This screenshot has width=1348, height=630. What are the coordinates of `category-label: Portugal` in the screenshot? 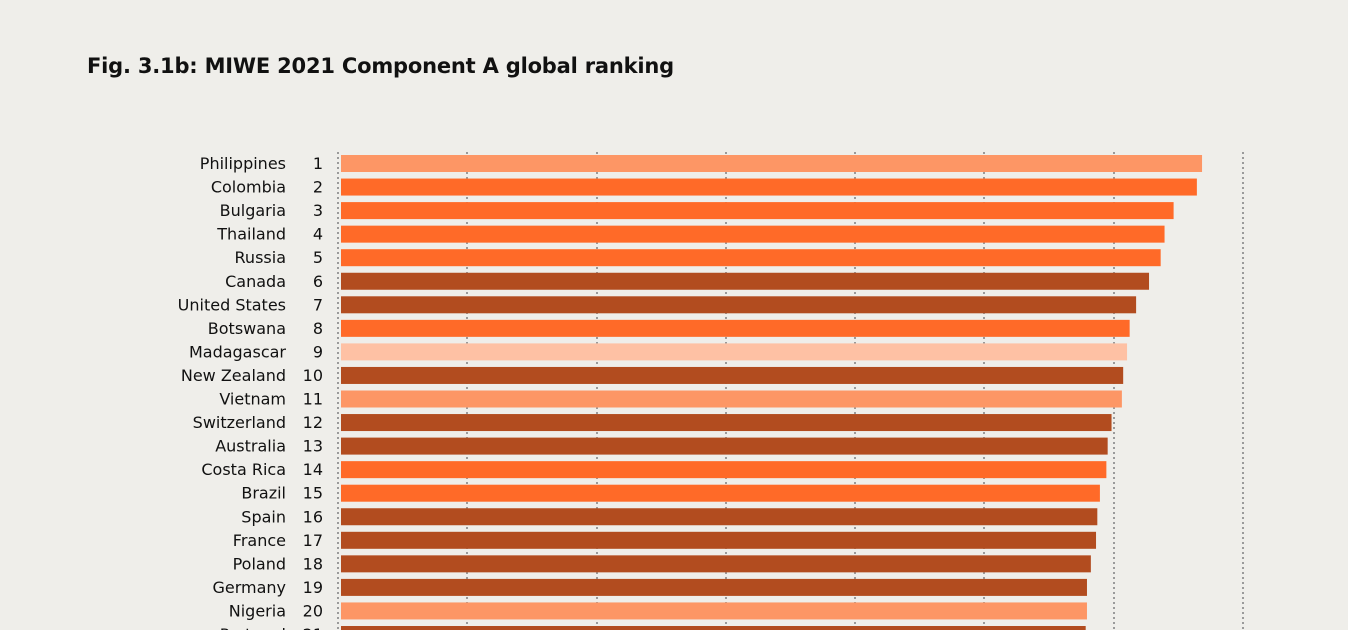 It's located at (253, 627).